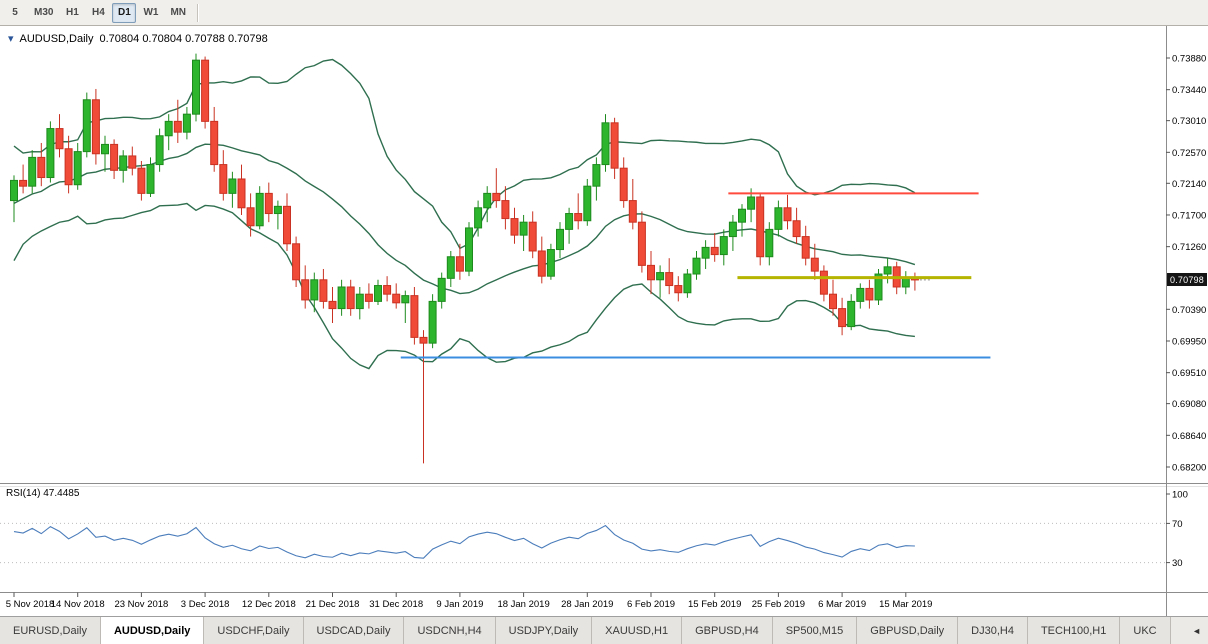  What do you see at coordinates (1189, 59) in the screenshot?
I see `price-axis-label: 0.73880` at bounding box center [1189, 59].